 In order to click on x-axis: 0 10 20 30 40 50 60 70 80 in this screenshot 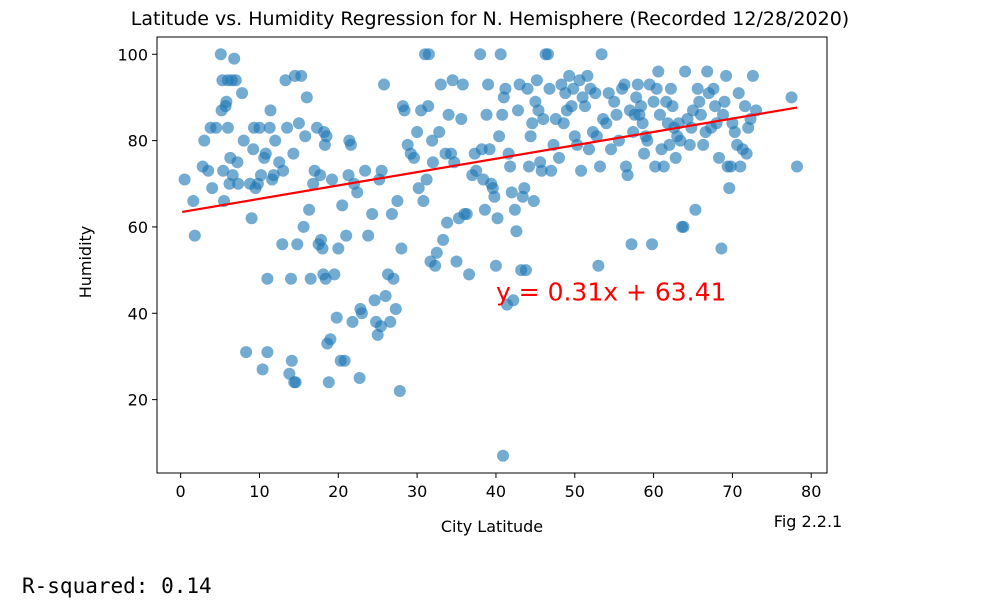, I will do `click(498, 487)`.